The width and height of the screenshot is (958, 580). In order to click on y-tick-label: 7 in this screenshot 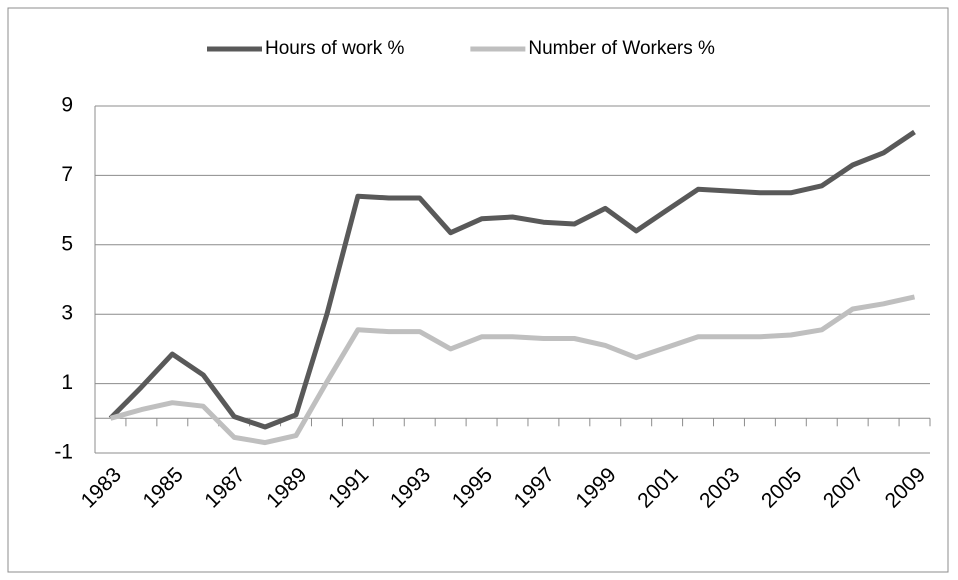, I will do `click(67, 174)`.